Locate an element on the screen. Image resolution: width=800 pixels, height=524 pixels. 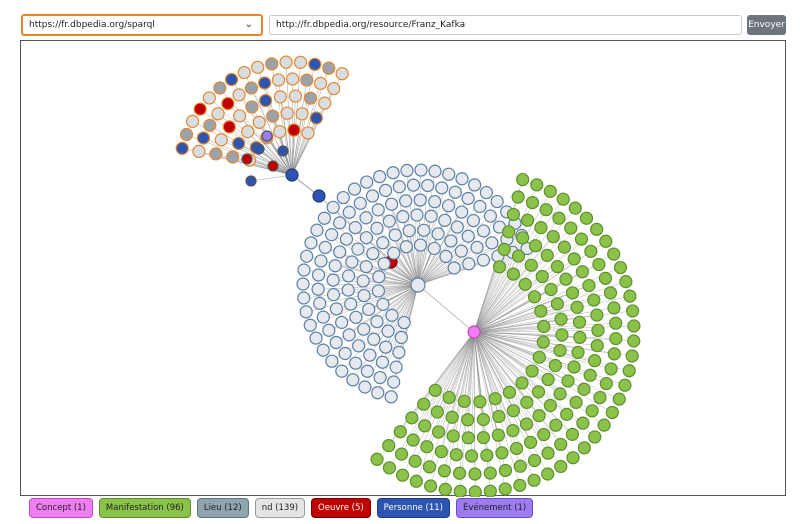
person-hub-node is located at coordinates (292, 175).